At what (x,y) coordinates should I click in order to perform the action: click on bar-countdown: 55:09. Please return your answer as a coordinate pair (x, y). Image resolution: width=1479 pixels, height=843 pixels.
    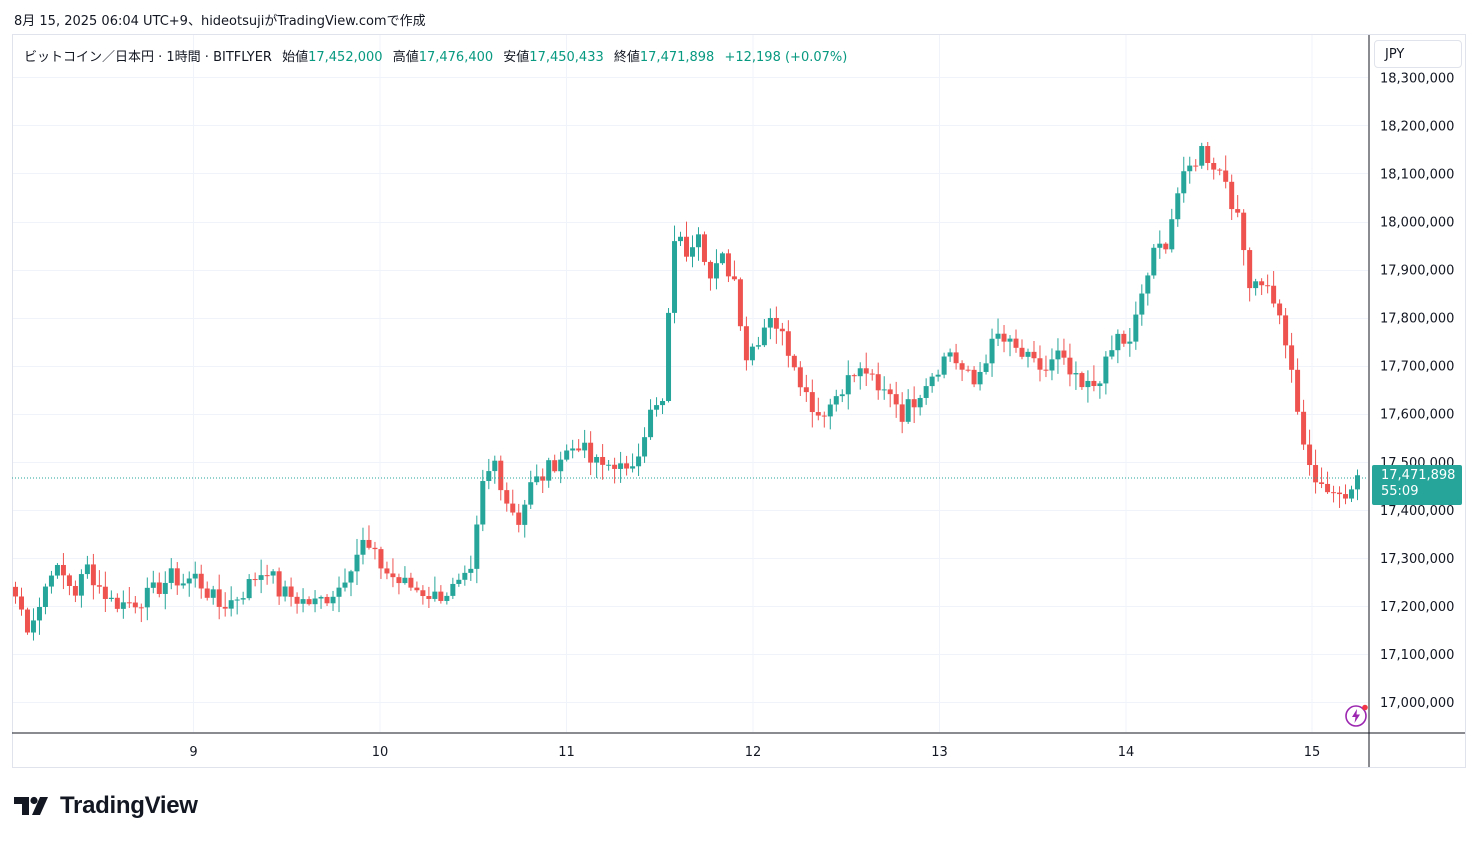
    Looking at the image, I should click on (1400, 491).